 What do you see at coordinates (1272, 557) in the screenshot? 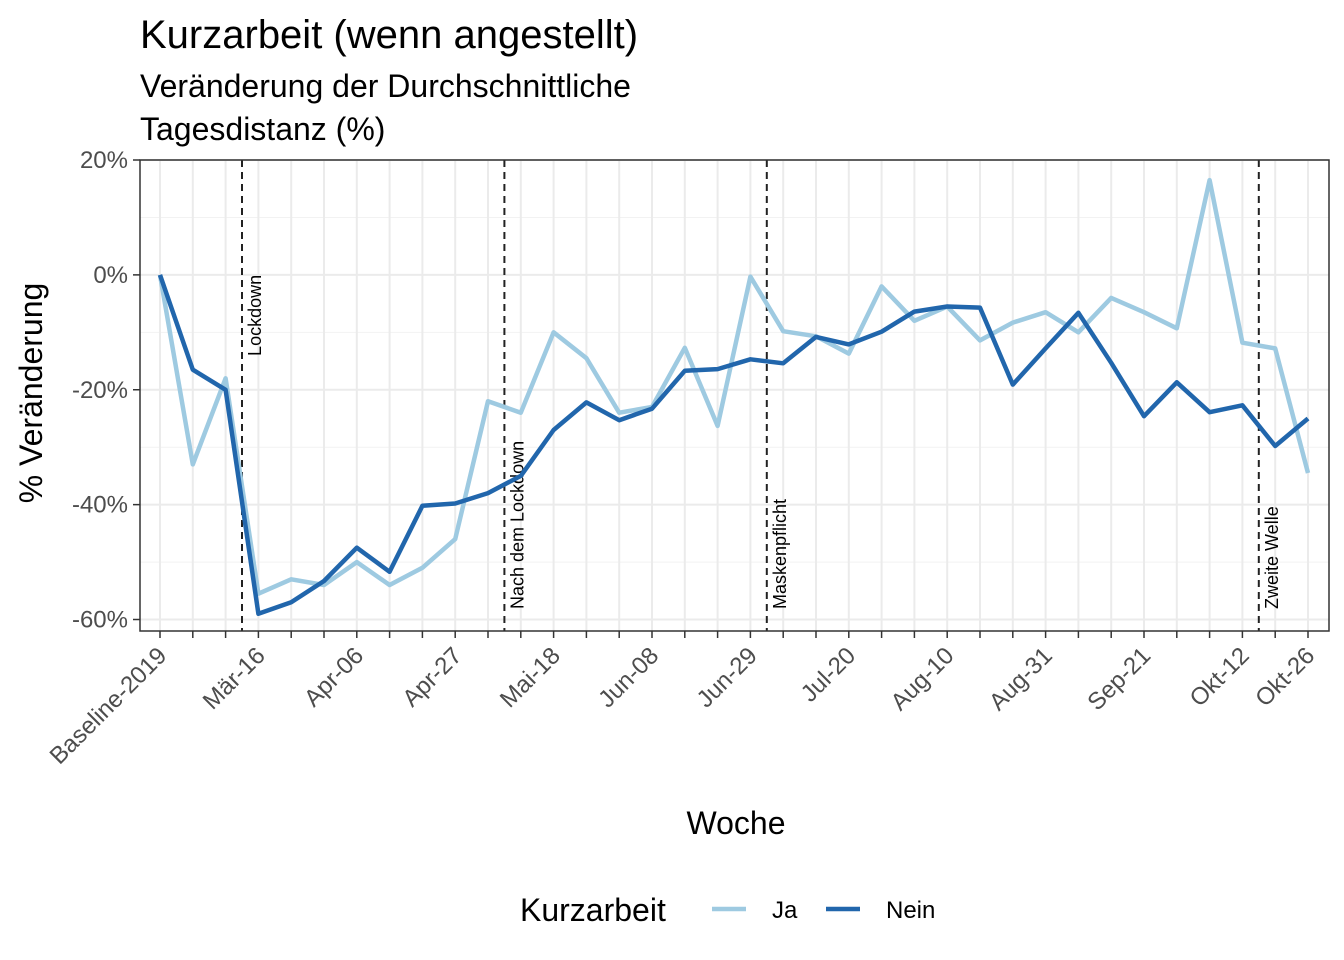
I see `event-label: Zweite Welle` at bounding box center [1272, 557].